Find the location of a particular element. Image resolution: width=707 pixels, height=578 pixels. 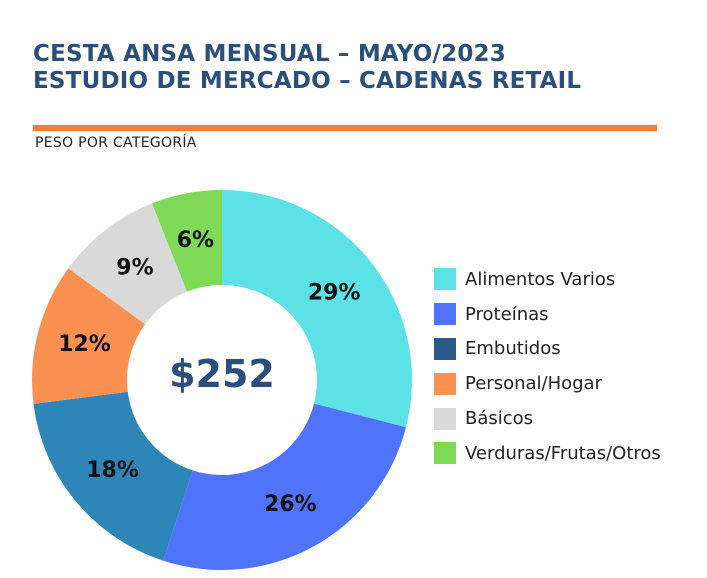

legend-label: Embutidos is located at coordinates (513, 349).